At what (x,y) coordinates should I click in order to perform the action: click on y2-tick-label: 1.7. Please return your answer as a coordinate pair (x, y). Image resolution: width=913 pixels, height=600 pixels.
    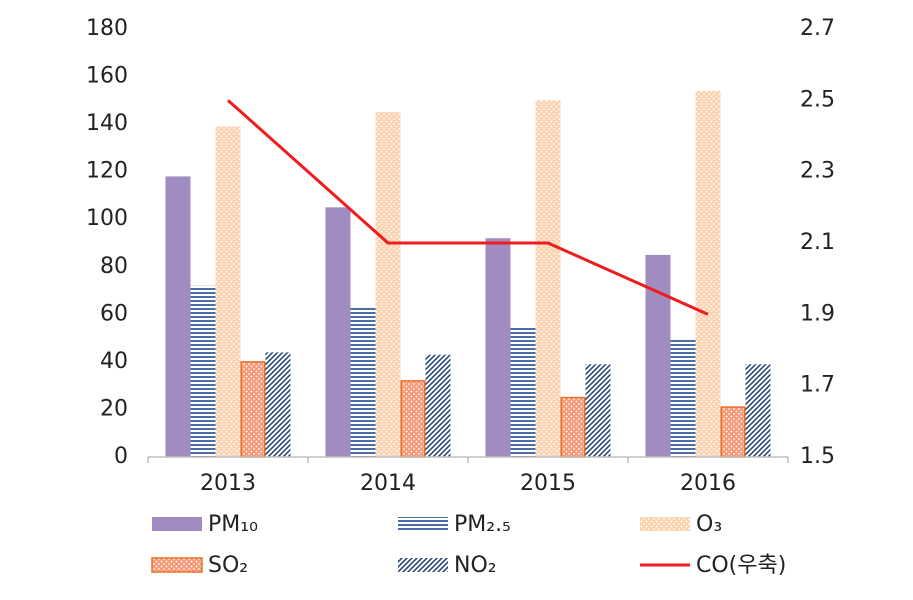
    Looking at the image, I should click on (817, 385).